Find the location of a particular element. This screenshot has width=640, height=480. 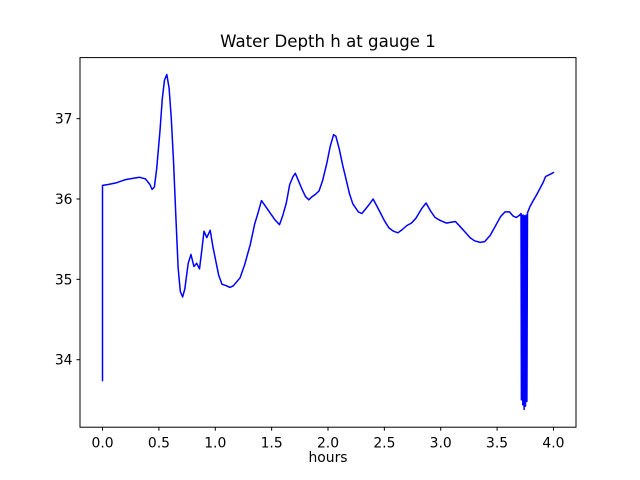

x-tick-label: 0.5 is located at coordinates (159, 444).